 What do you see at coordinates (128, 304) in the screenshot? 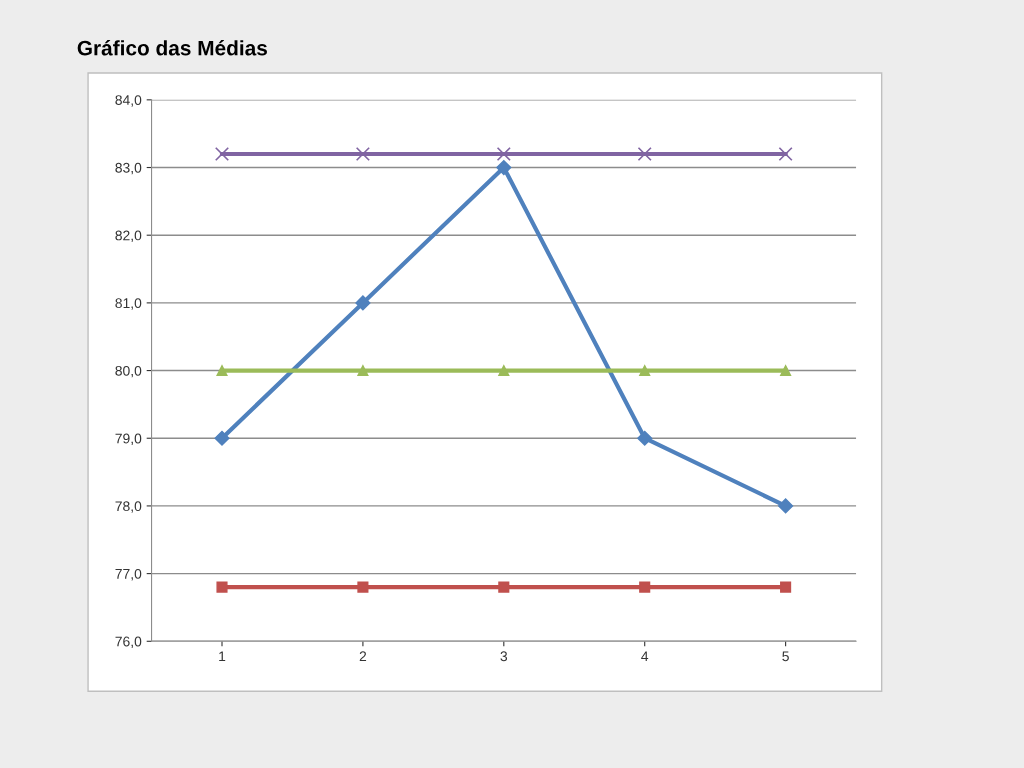
I see `y-tick-label: 81,0` at bounding box center [128, 304].